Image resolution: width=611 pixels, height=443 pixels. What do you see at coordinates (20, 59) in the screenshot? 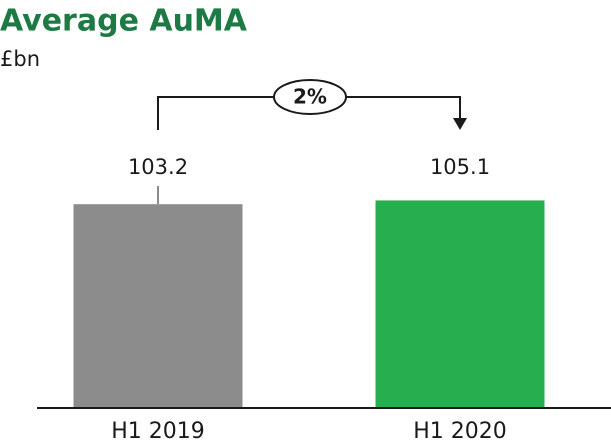
I see `chart-subtitle: £bn` at bounding box center [20, 59].